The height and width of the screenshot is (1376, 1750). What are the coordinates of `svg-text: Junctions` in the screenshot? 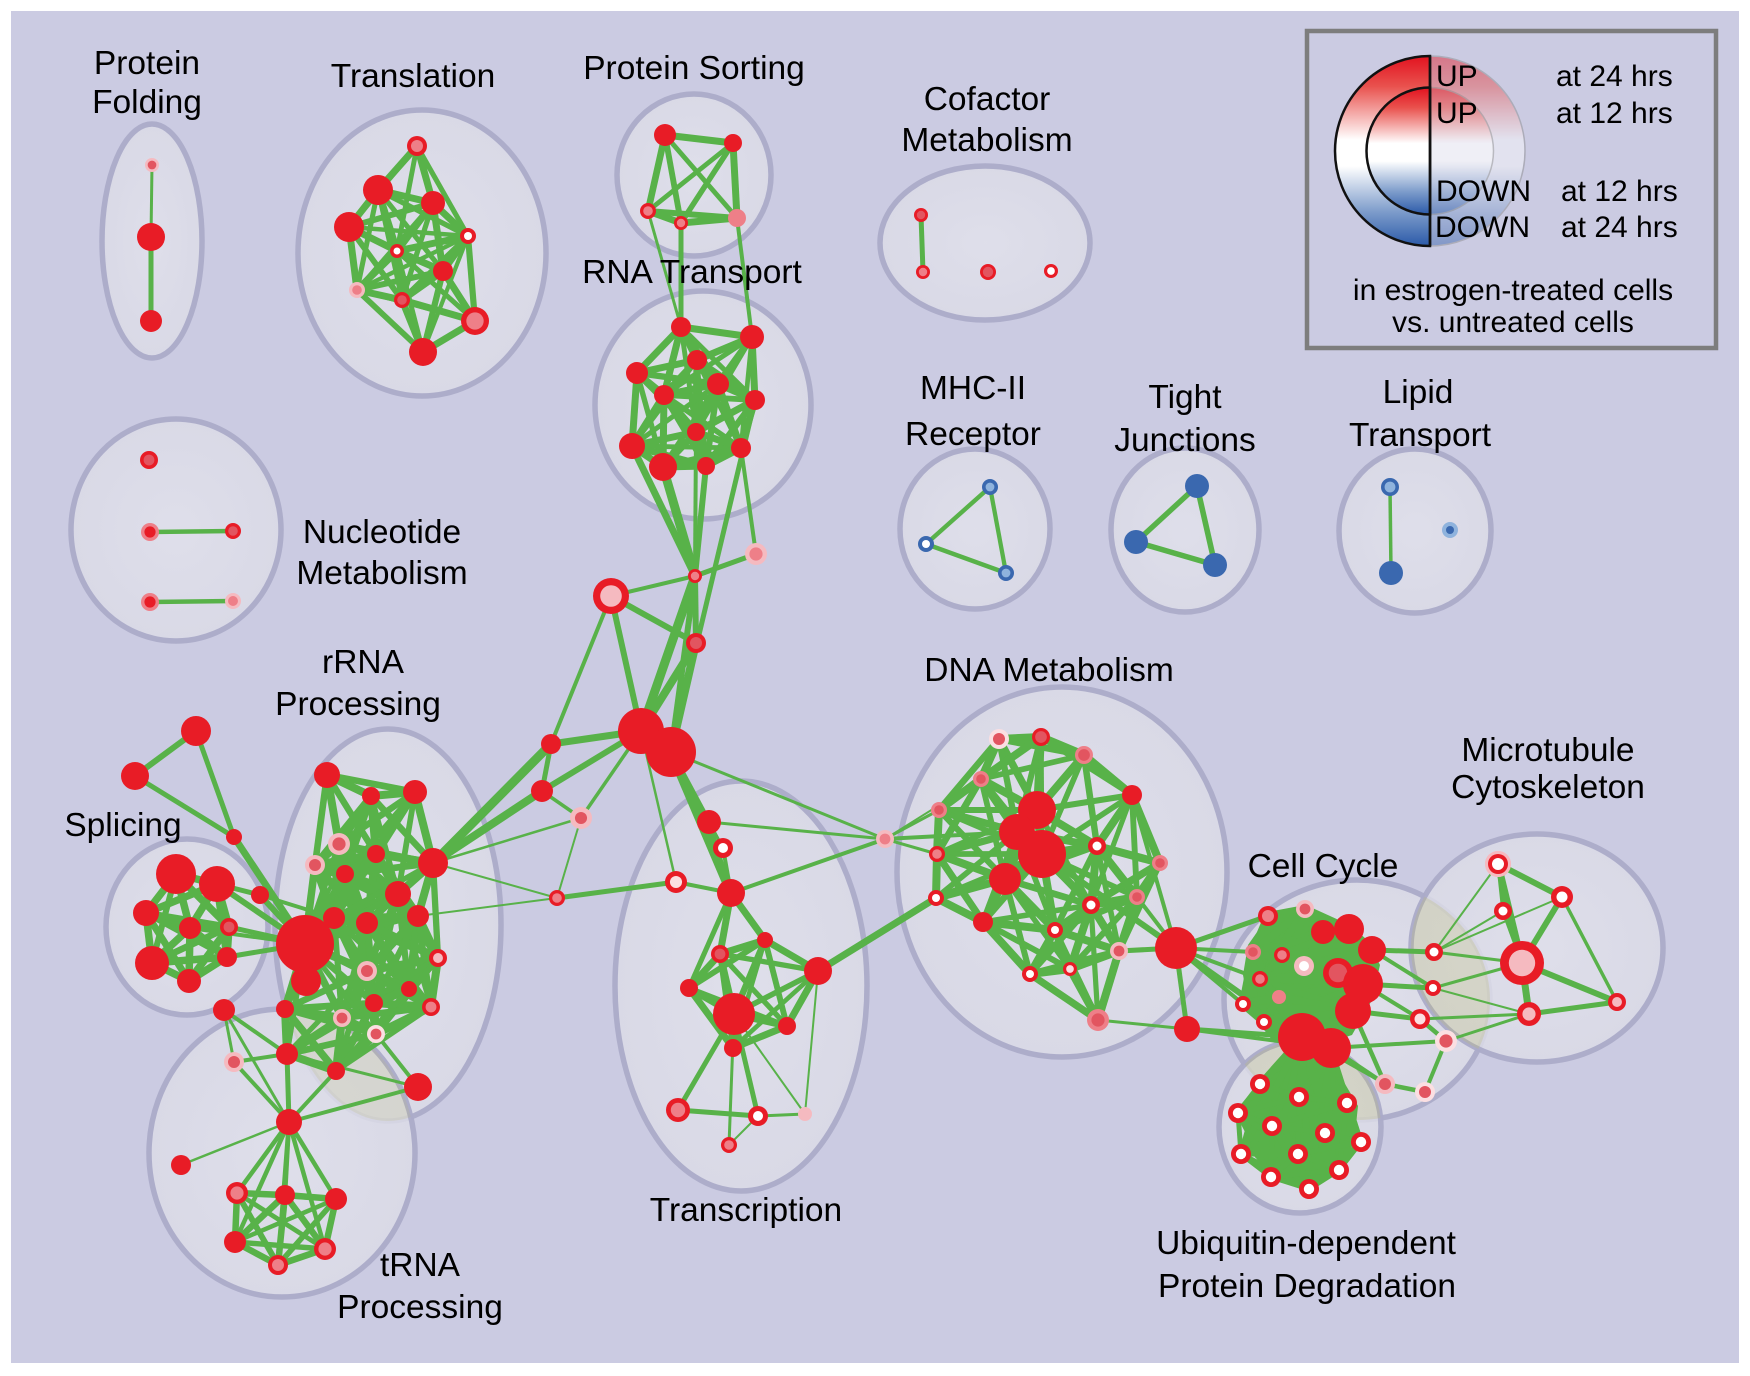 It's located at (1185, 440).